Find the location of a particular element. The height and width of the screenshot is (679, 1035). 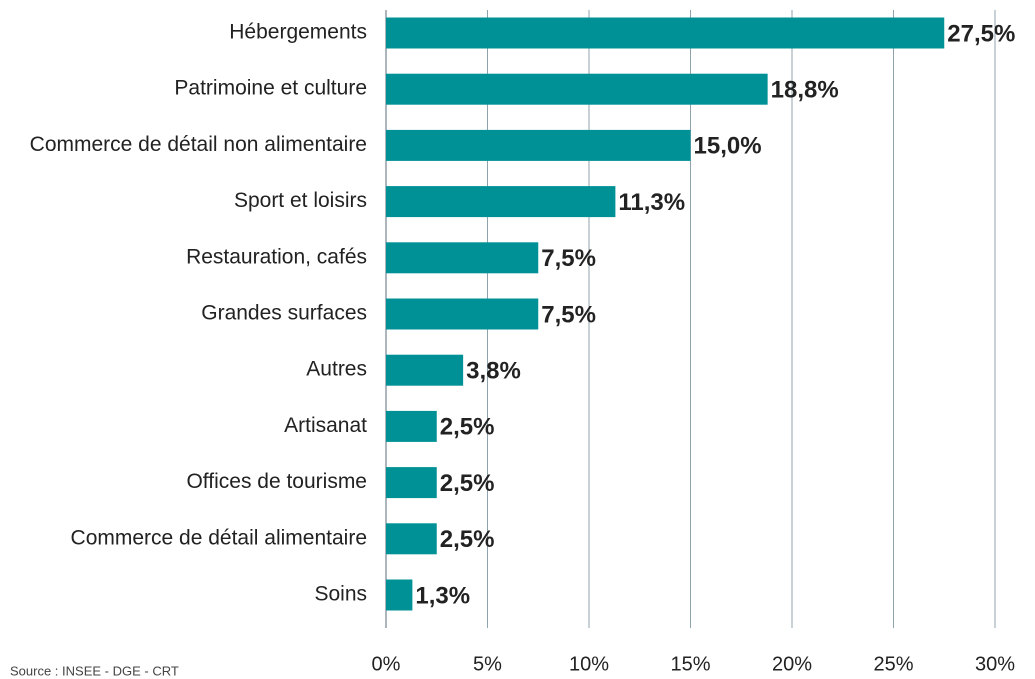

category-label: Offices de tourisme is located at coordinates (276, 481).